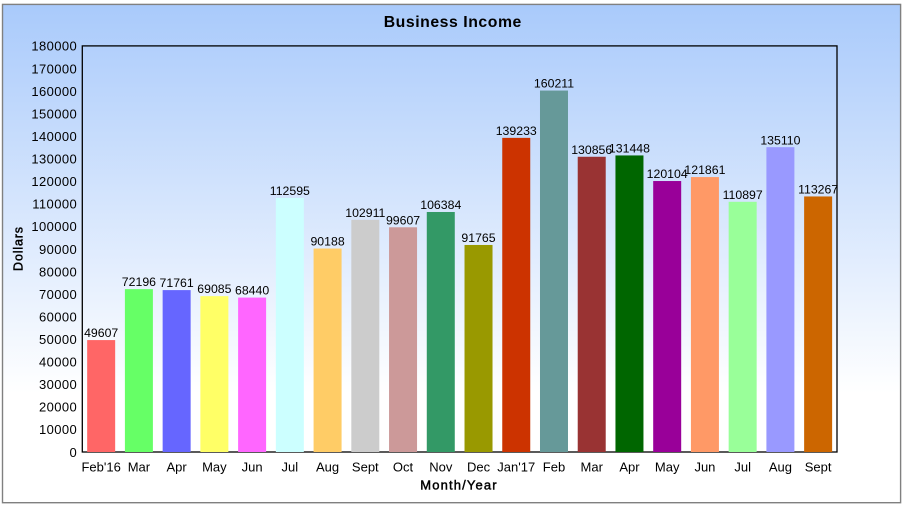 This screenshot has width=906, height=512. What do you see at coordinates (780, 140) in the screenshot?
I see `svg-text: 135110` at bounding box center [780, 140].